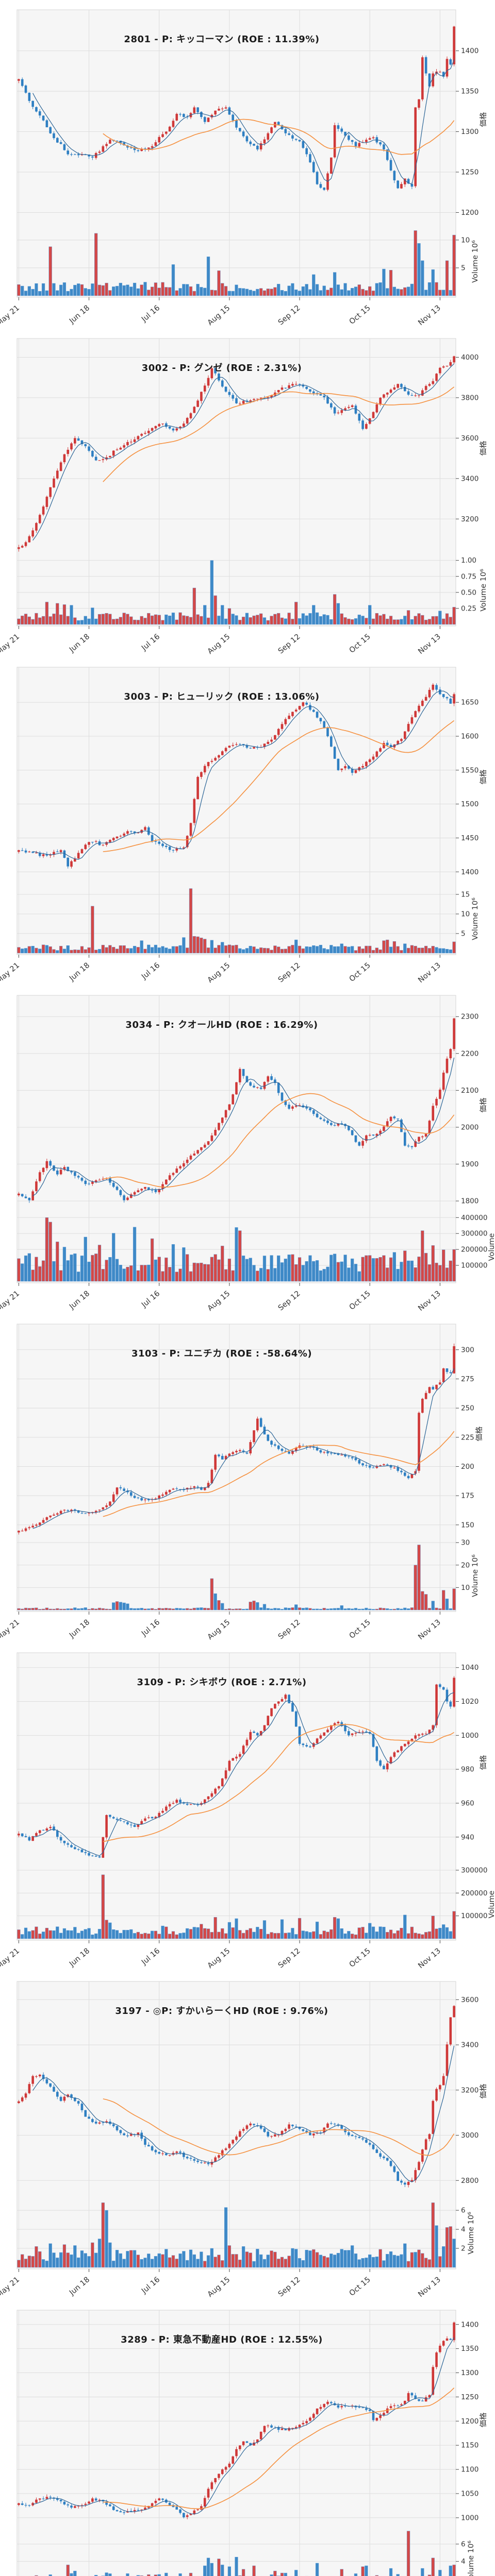 This screenshot has height=2576, width=495. Describe the element at coordinates (471, 1242) in the screenshot. I see `volume-axis-labels: 100000 200000 300000 400000` at that location.